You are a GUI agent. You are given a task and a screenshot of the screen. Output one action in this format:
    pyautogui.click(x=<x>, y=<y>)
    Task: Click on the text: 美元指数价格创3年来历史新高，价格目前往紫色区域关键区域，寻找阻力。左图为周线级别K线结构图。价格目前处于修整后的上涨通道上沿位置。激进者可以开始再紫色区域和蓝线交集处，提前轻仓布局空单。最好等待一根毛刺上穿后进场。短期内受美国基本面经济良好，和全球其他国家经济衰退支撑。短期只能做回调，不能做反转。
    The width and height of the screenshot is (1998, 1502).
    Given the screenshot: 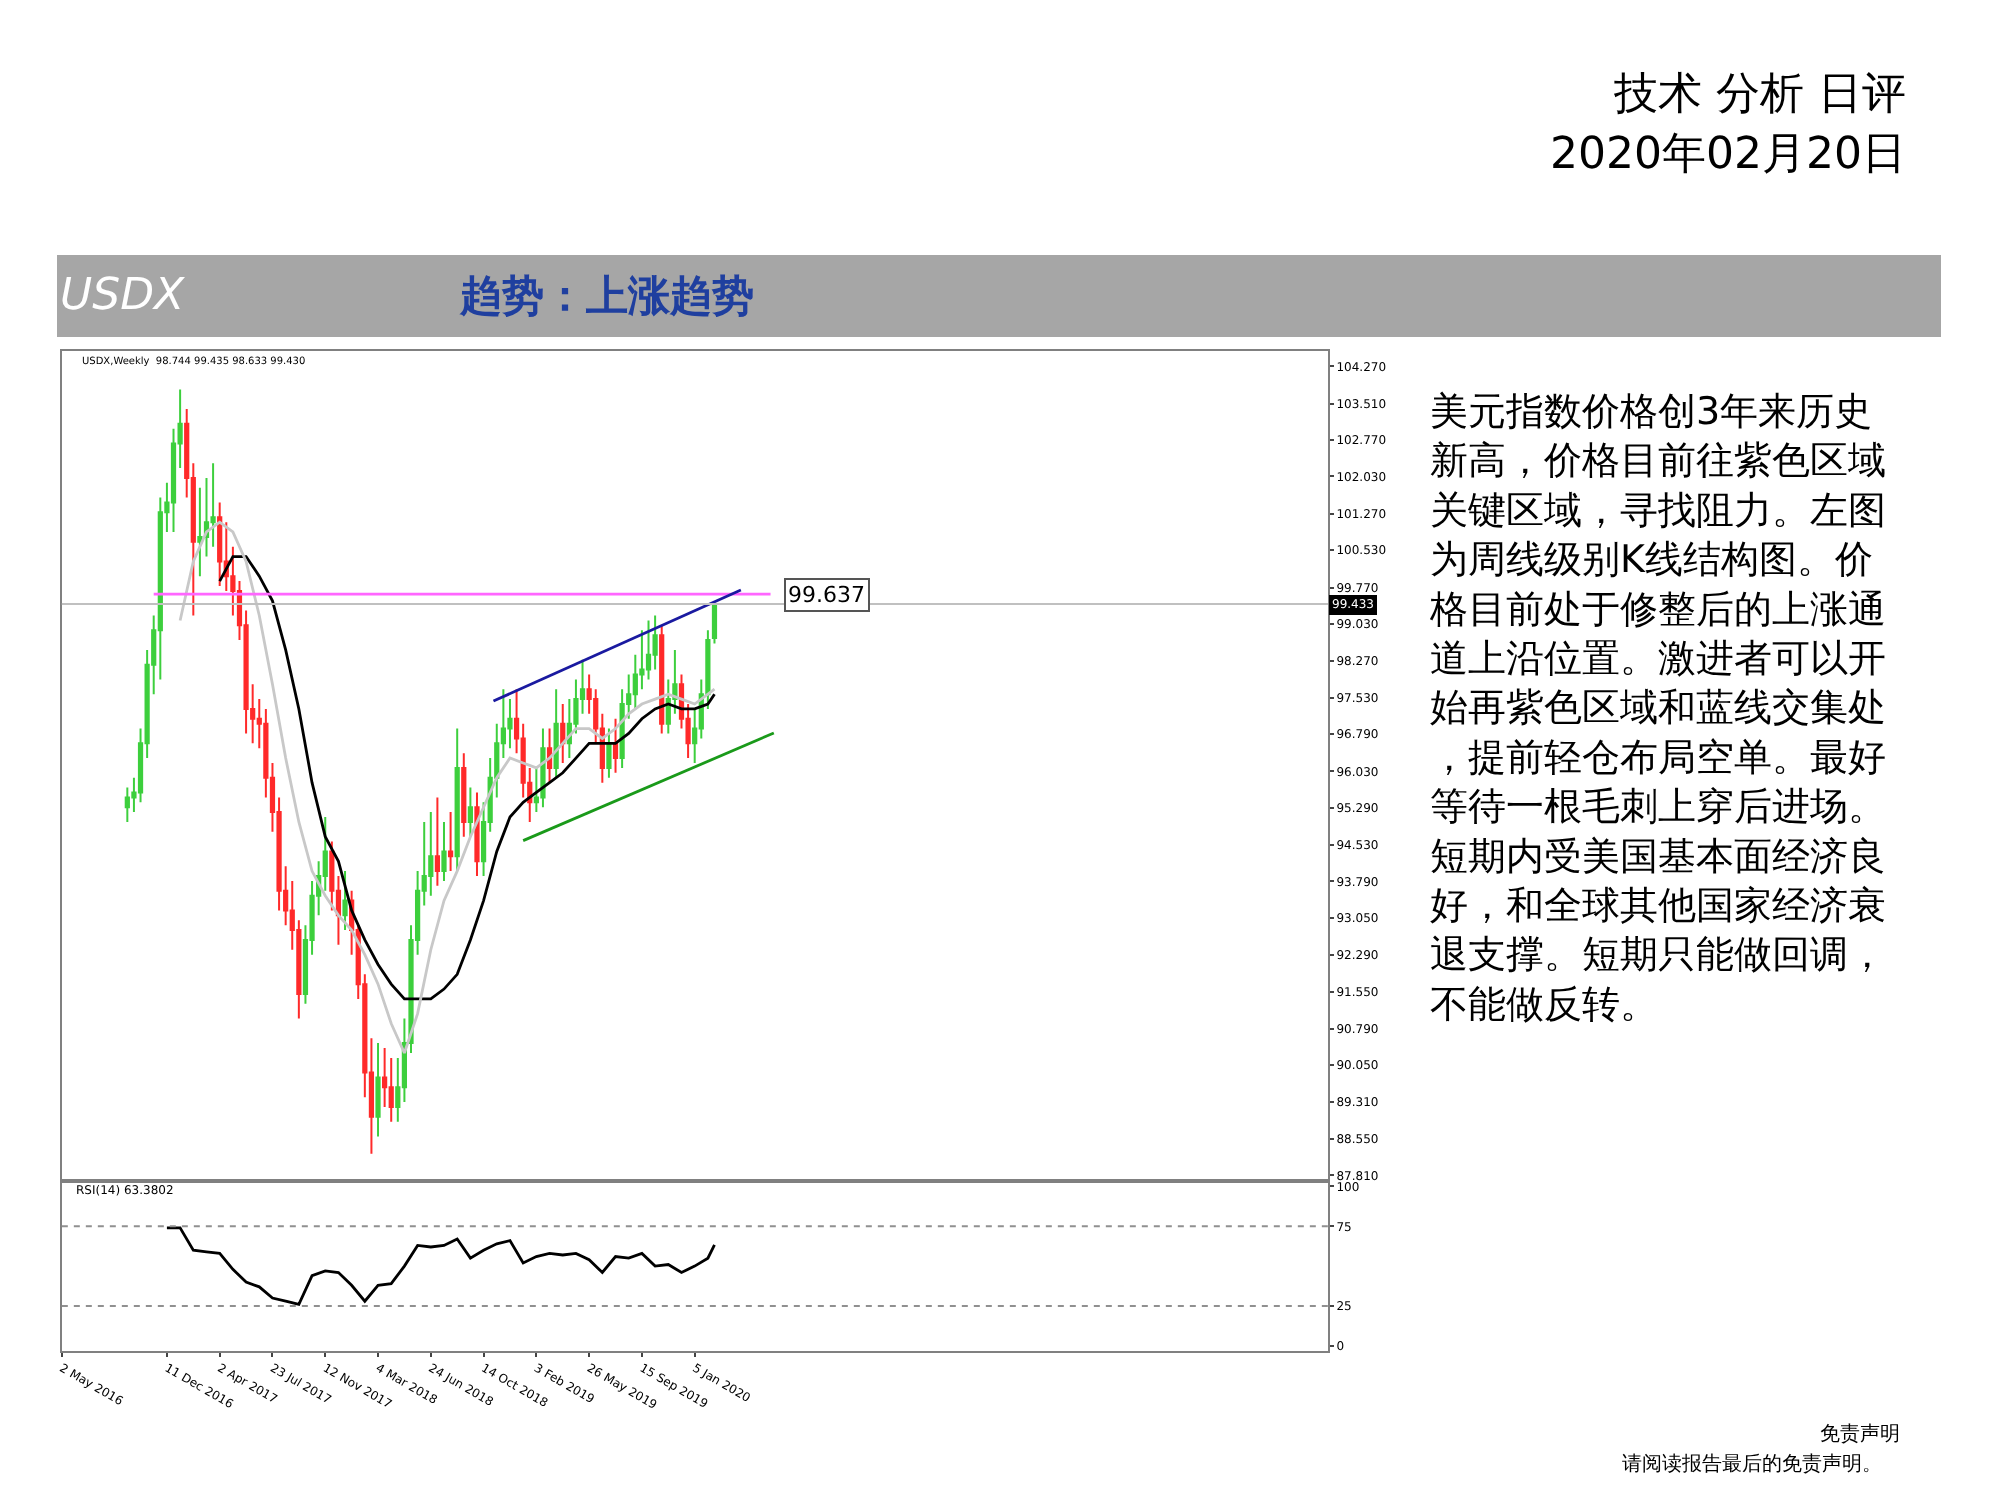 What is the action you would take?
    pyautogui.click(x=1658, y=708)
    